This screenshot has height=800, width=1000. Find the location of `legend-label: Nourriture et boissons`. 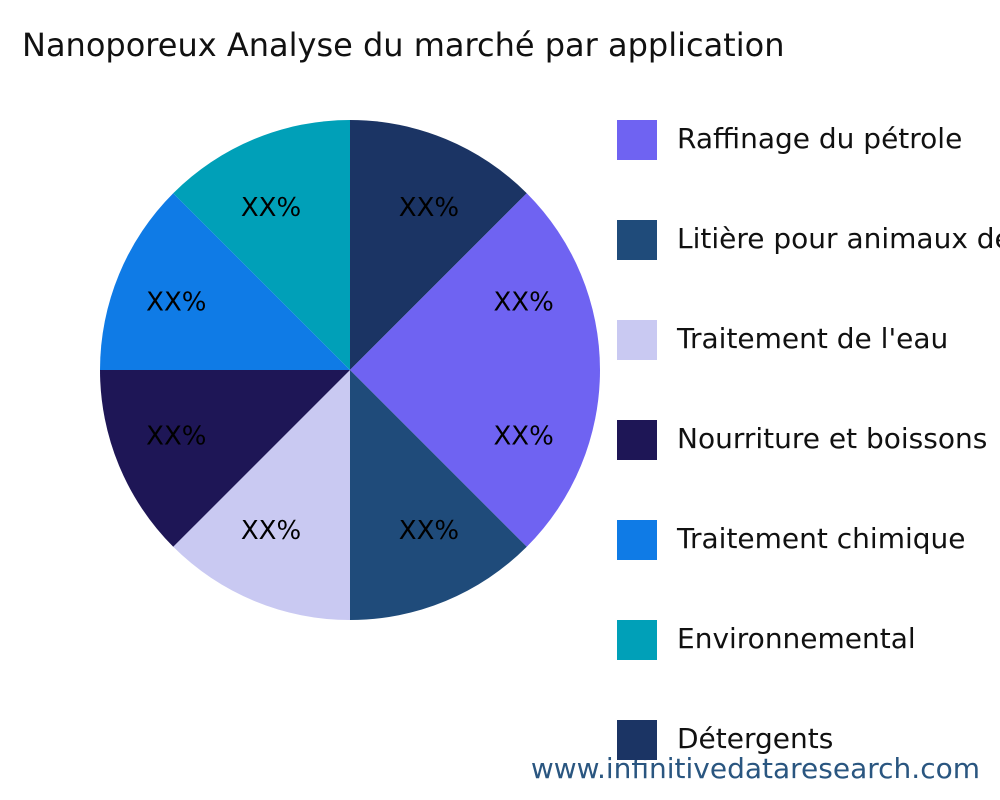

legend-label: Nourriture et boissons is located at coordinates (832, 438).